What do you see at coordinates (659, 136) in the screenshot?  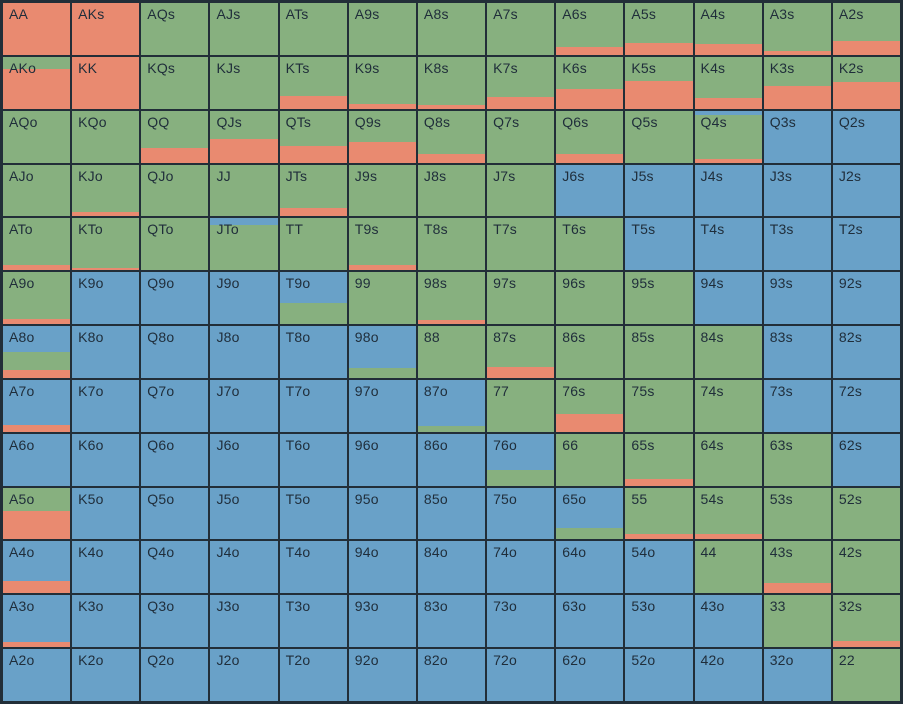 I see `hand-cell-Q5s: Q5s` at bounding box center [659, 136].